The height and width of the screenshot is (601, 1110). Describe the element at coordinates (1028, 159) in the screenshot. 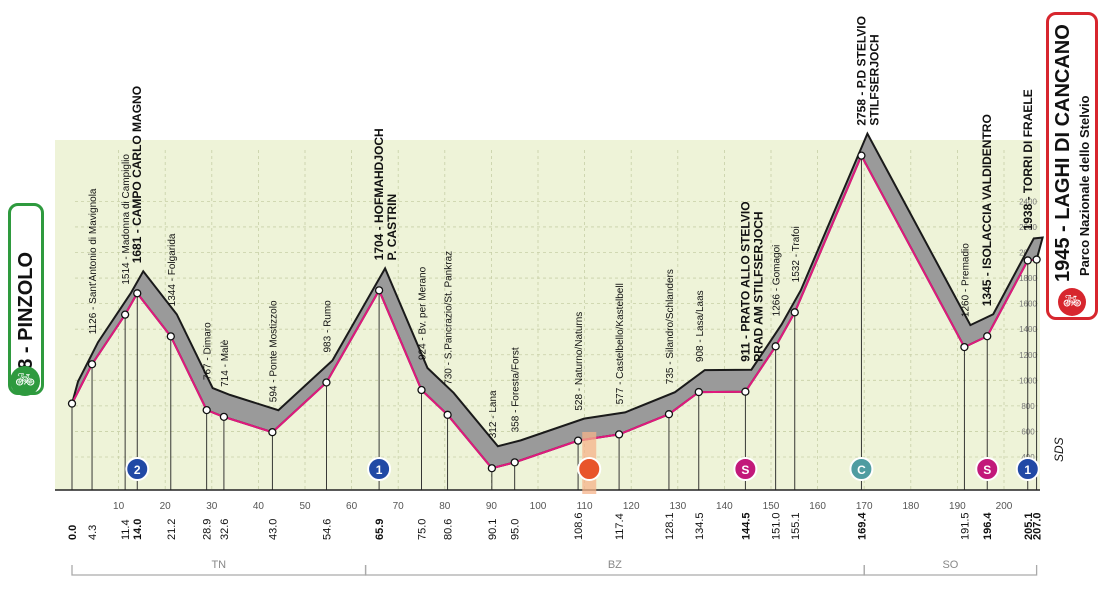

I see `place-label: 1938 - TORRI DI FRAELE` at that location.